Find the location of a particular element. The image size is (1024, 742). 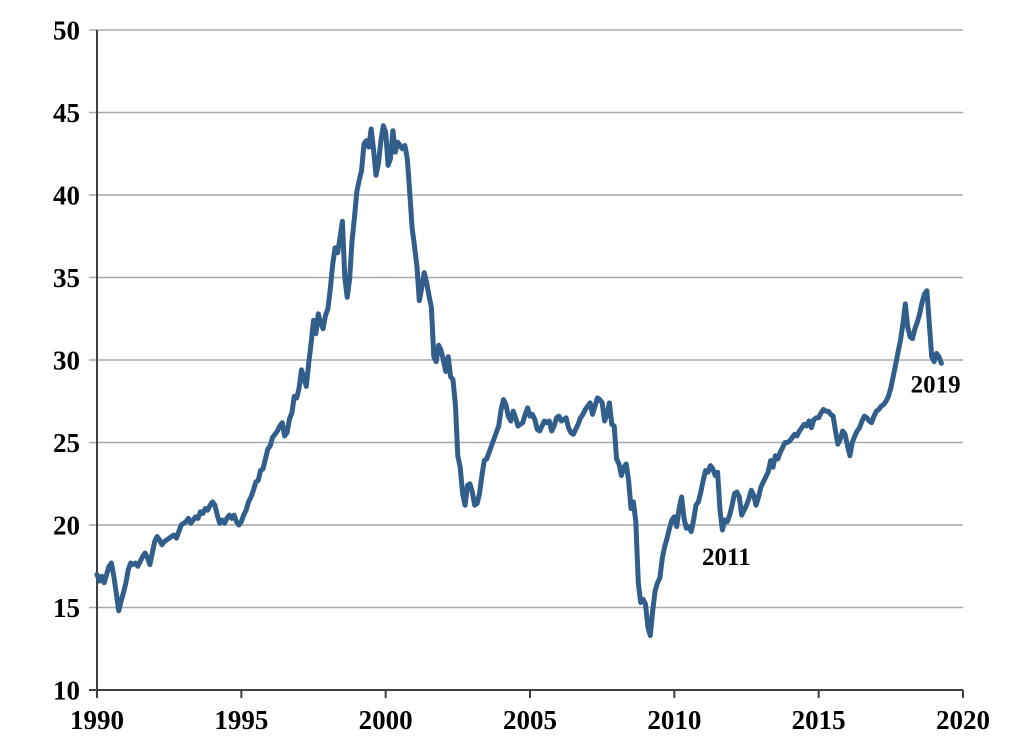

x-axis-label-2010: 2010 is located at coordinates (674, 720).